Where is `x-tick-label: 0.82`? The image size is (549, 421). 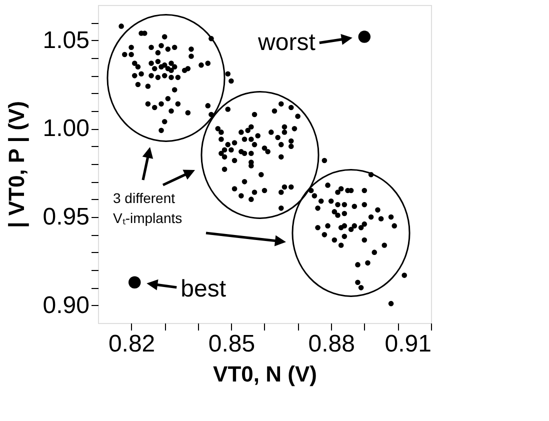
x-tick-label: 0.82 is located at coordinates (132, 344).